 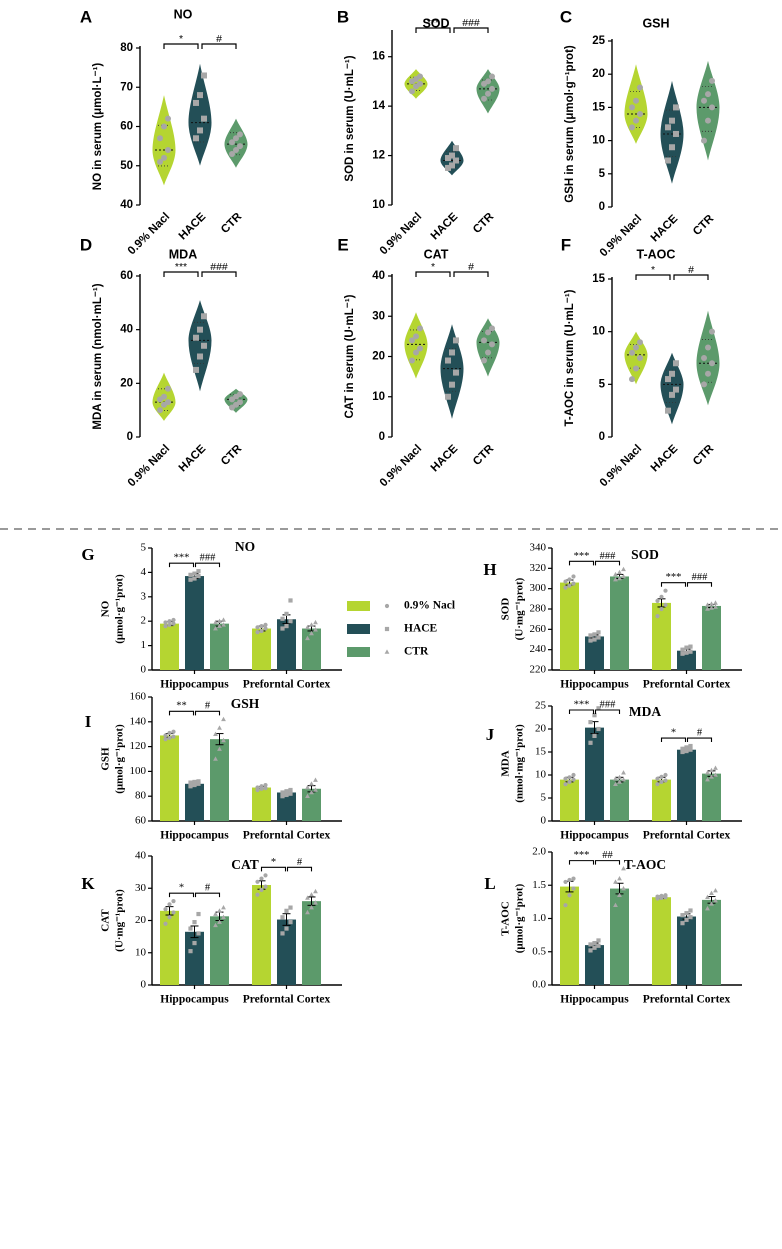 What do you see at coordinates (539, 951) in the screenshot?
I see `y-tick-label: 0.5` at bounding box center [539, 951].